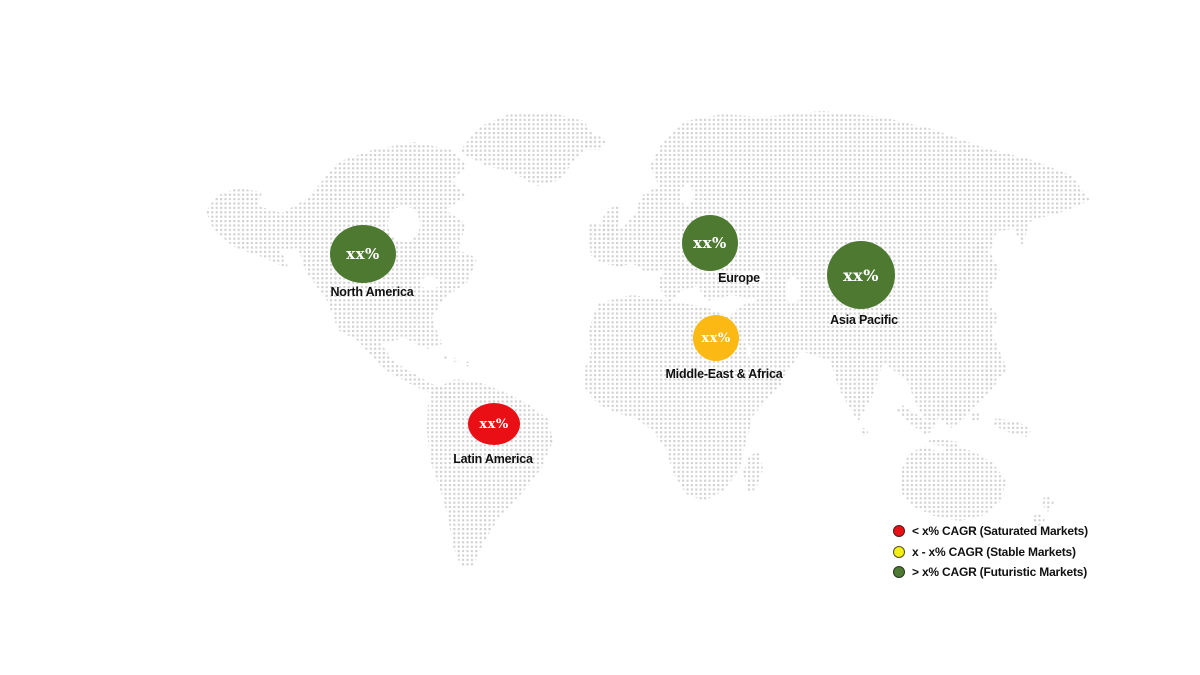 The width and height of the screenshot is (1200, 675). Describe the element at coordinates (864, 432) in the screenshot. I see `island-sri-lanka` at that location.